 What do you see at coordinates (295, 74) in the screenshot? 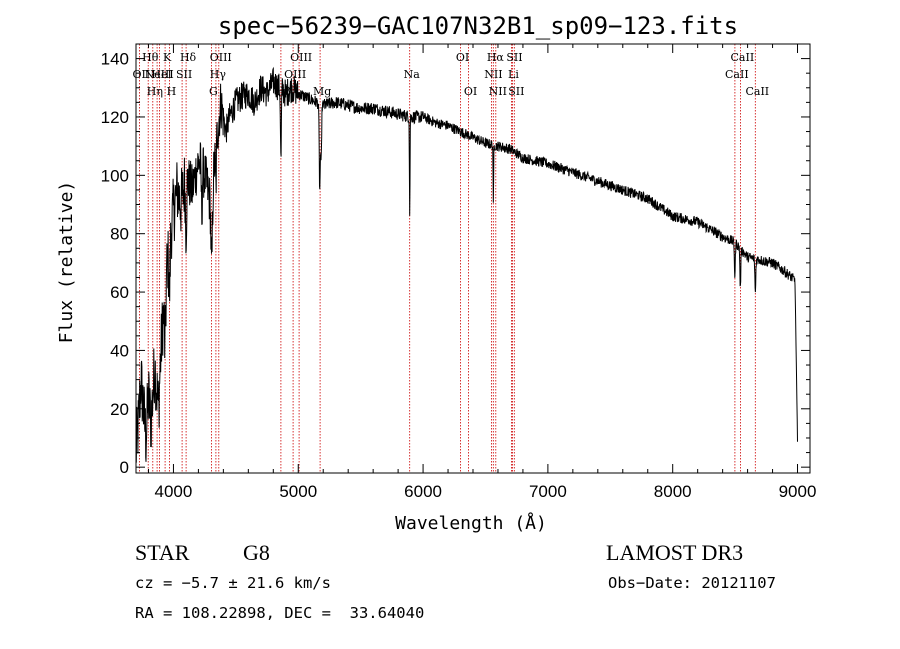
I see `line-label-13: OIII` at bounding box center [295, 74].